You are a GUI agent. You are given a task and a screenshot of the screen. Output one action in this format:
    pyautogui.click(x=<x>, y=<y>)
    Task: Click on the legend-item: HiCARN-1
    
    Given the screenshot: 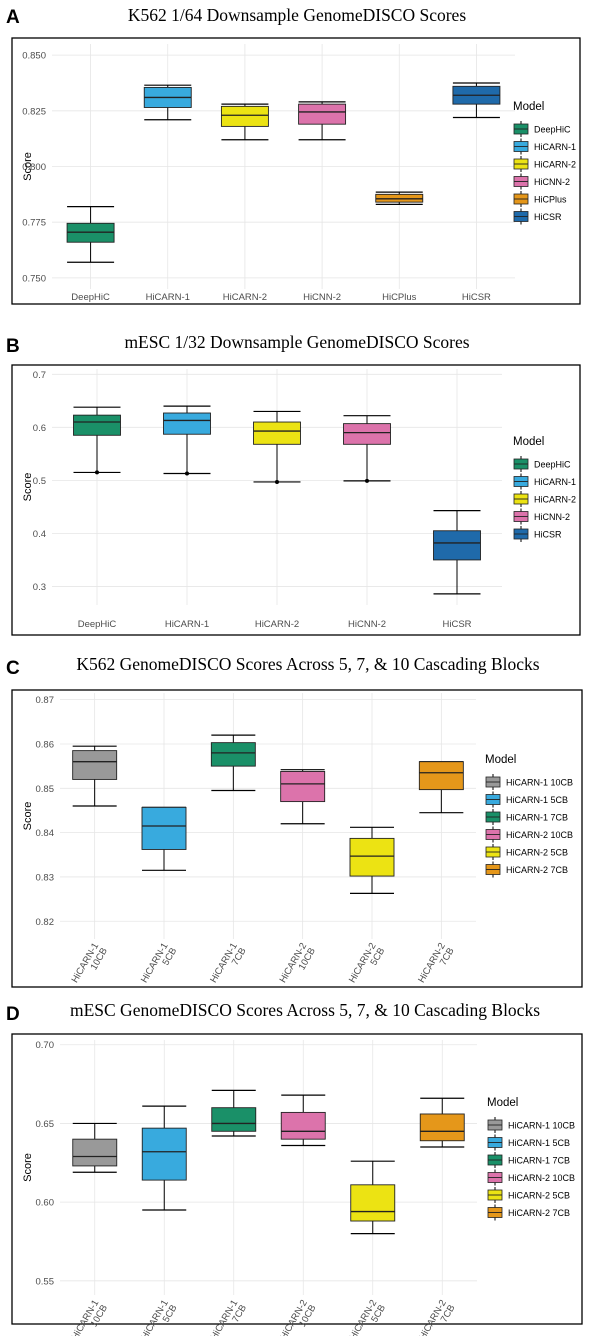 What is the action you would take?
    pyautogui.click(x=544, y=481)
    